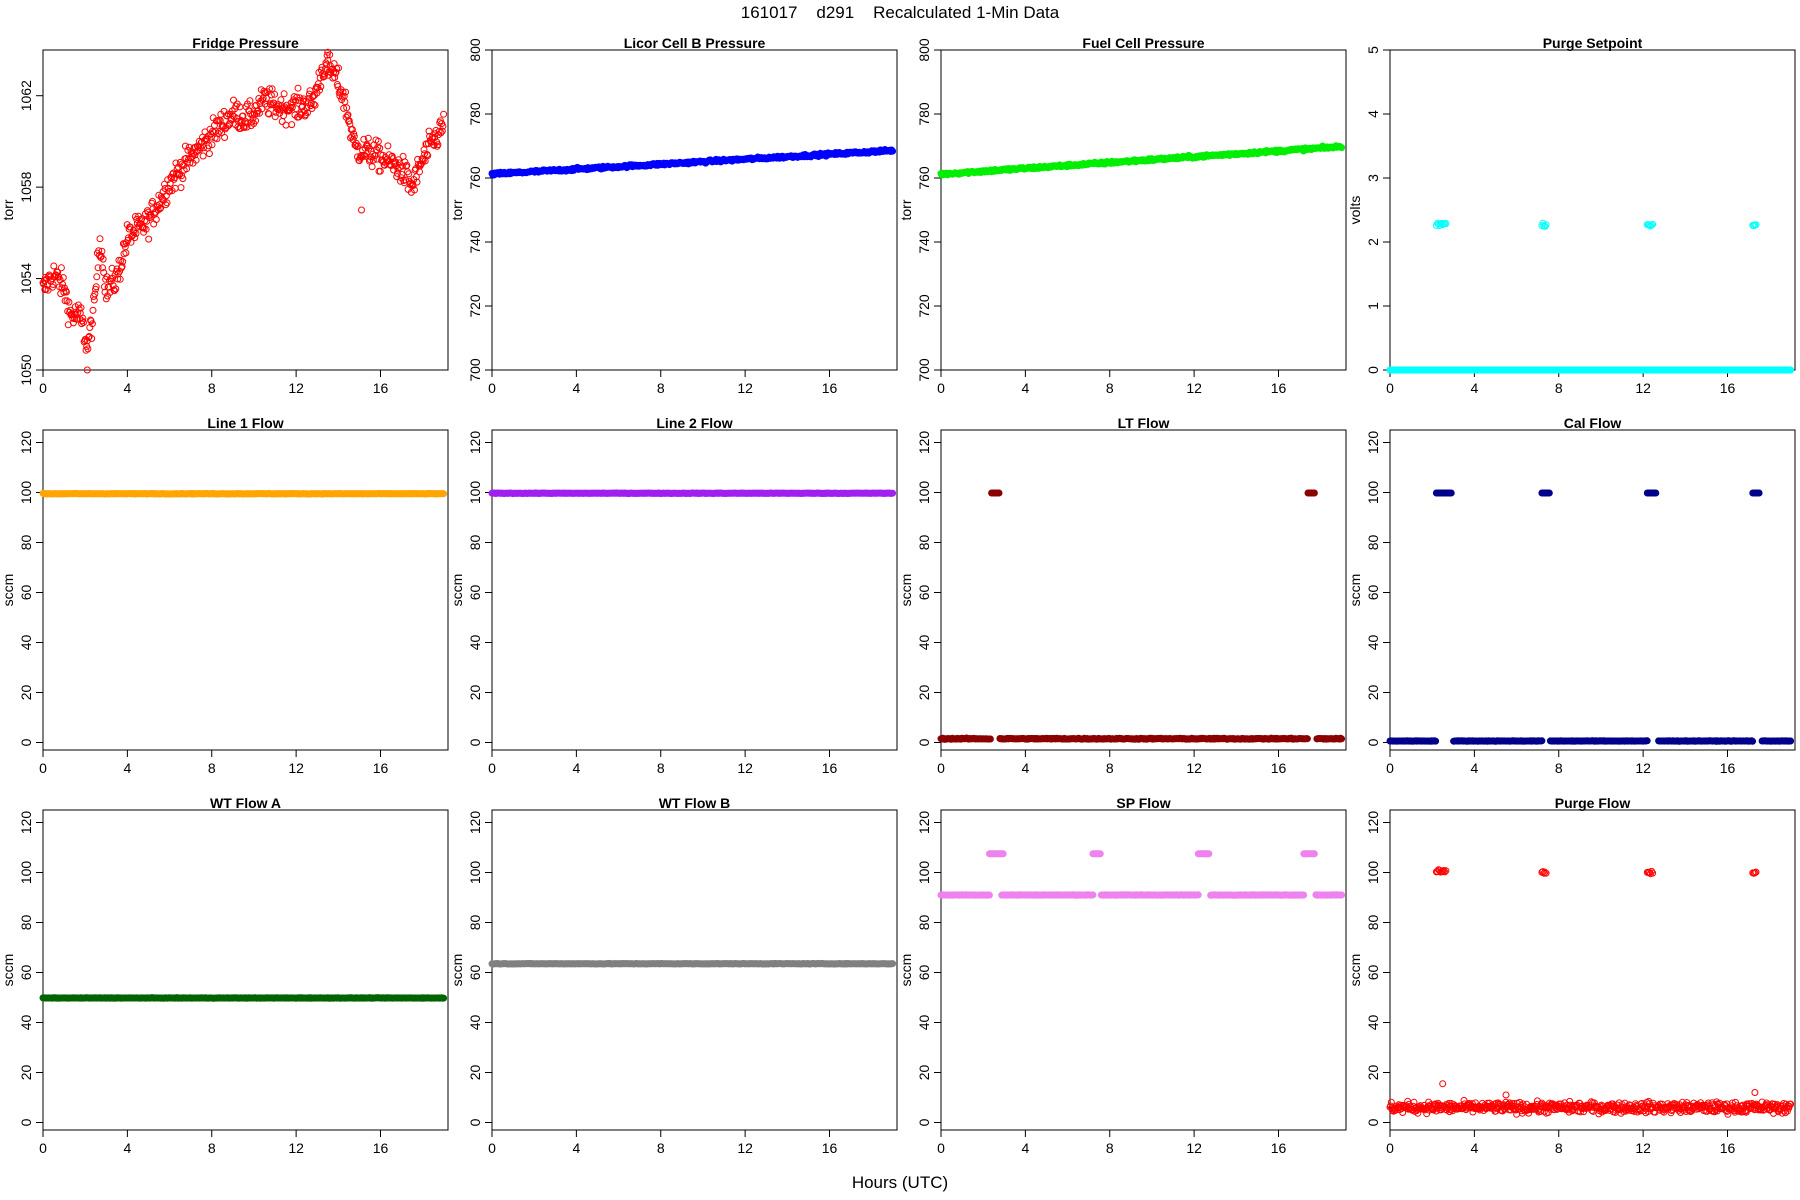 The width and height of the screenshot is (1800, 1200). Describe the element at coordinates (1373, 493) in the screenshot. I see `y-tick-label: 100` at that location.